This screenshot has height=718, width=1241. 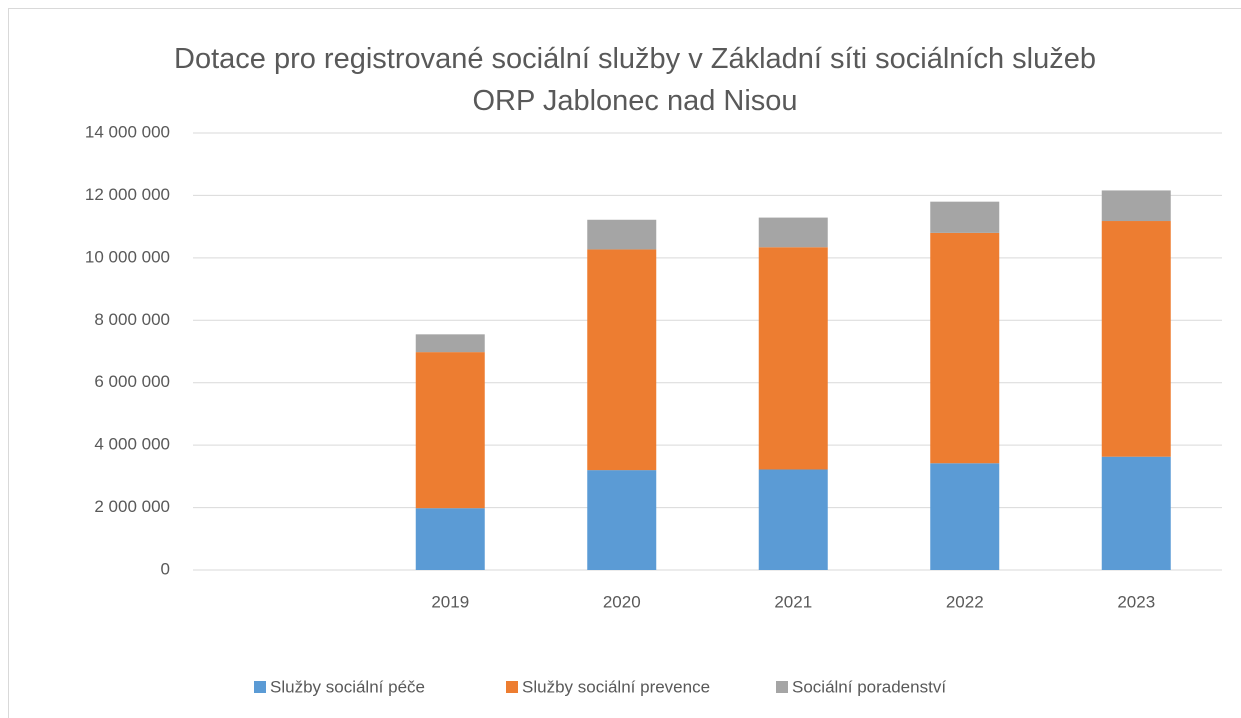 I want to click on y-tick-label: 0, so click(x=165, y=568).